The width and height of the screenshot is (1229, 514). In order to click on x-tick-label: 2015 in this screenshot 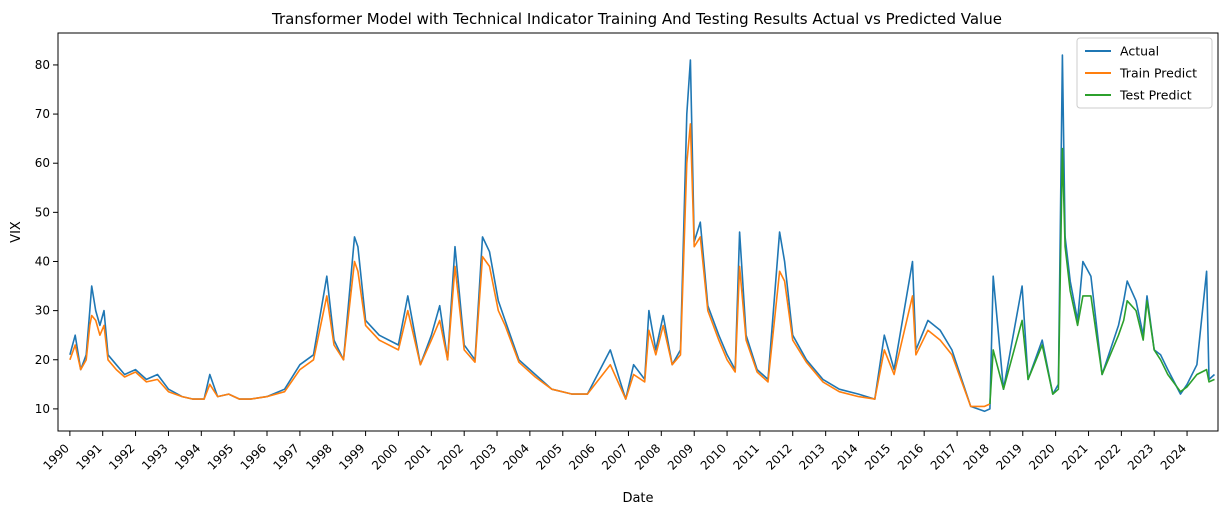, I will do `click(877, 456)`.